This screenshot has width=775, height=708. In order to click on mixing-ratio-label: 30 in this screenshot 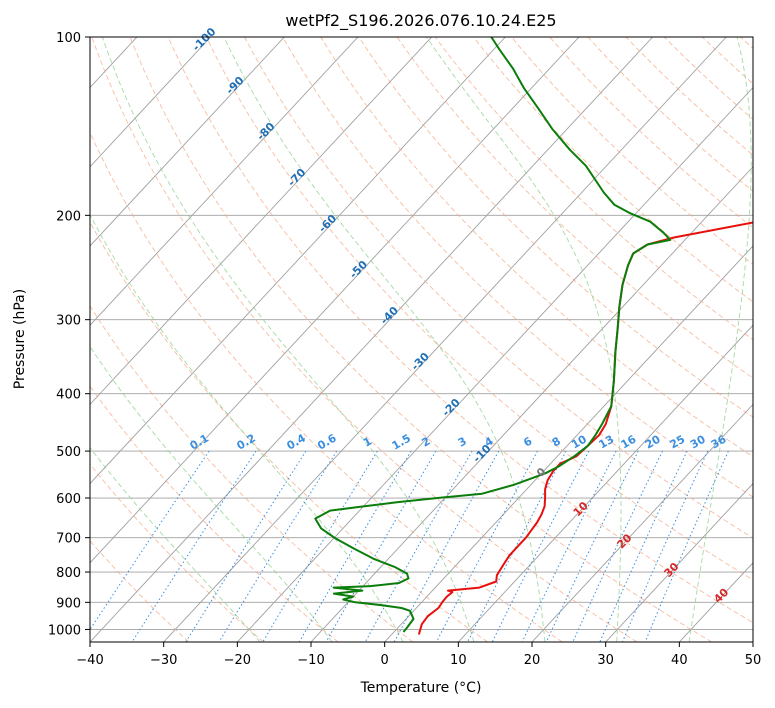, I will do `click(698, 441)`.